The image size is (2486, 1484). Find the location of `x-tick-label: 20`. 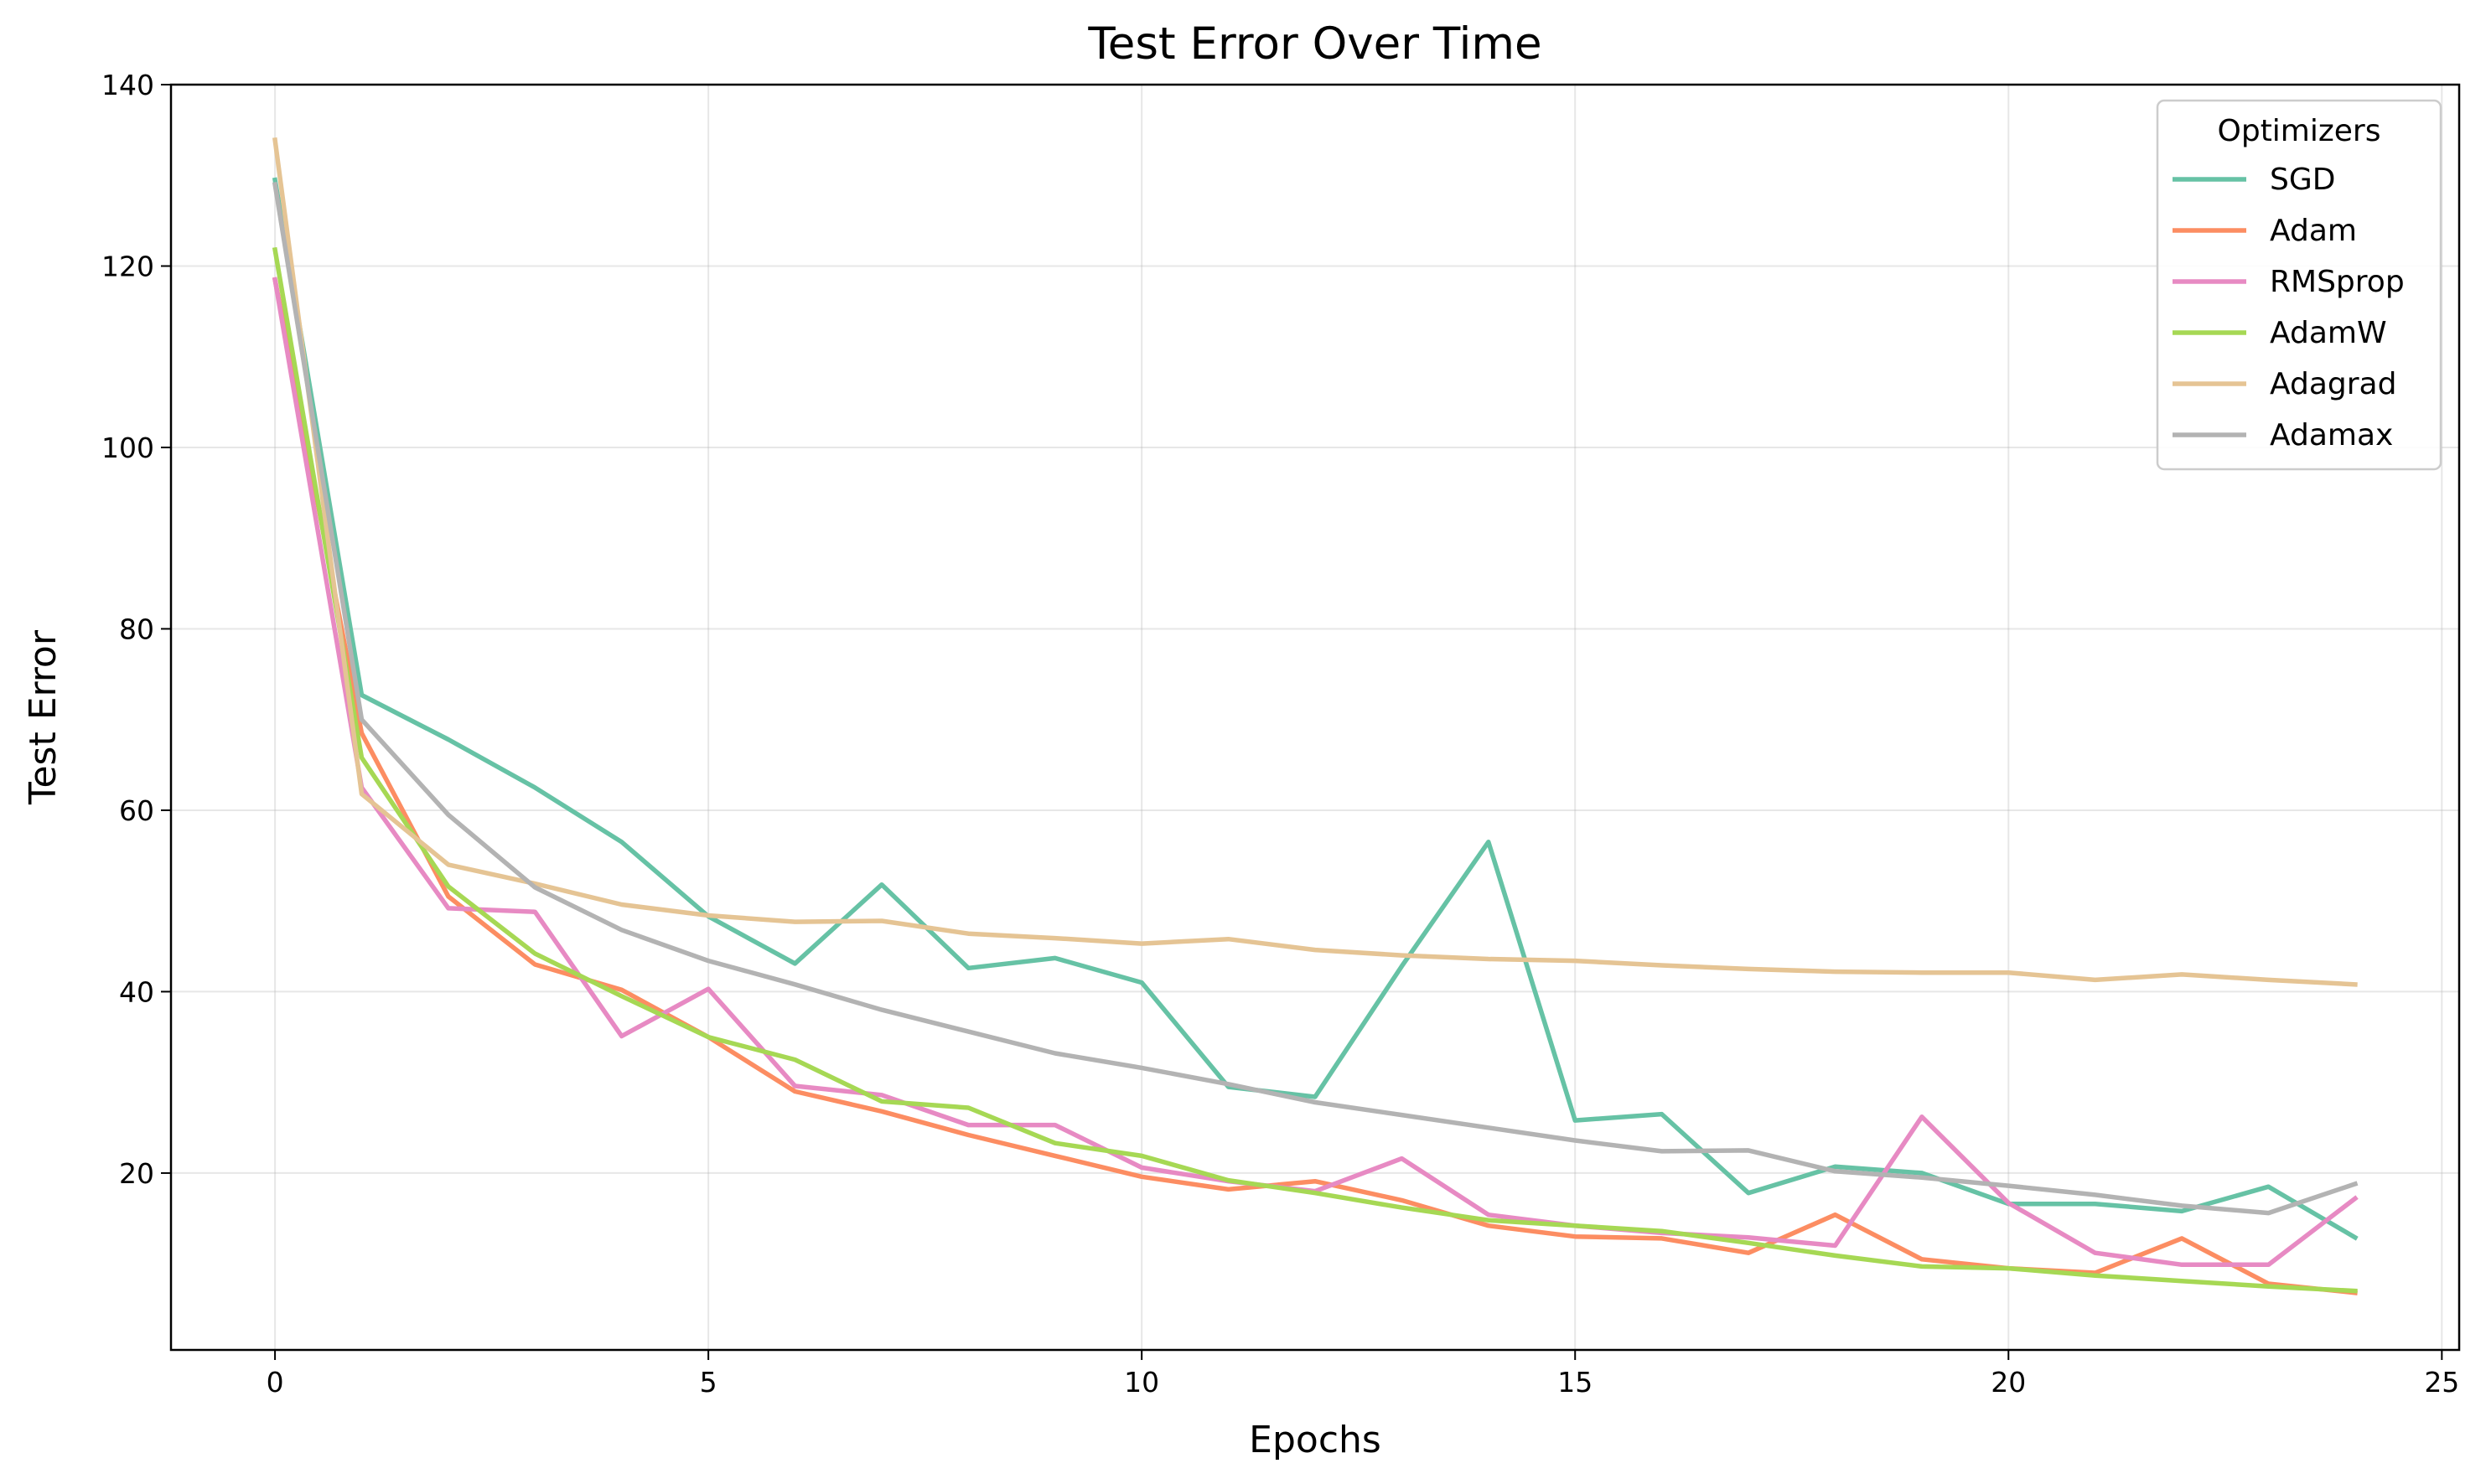

x-tick-label: 20 is located at coordinates (2009, 1382).